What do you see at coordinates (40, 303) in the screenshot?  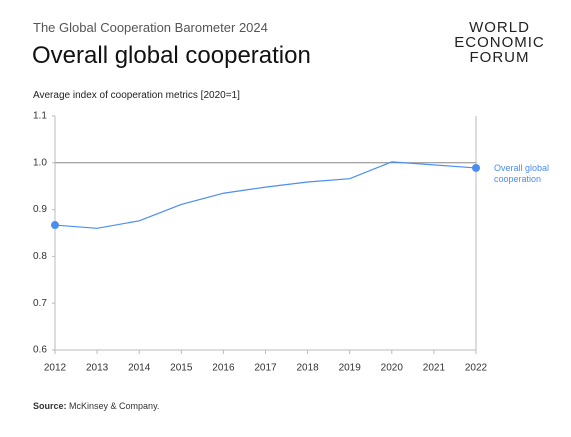 I see `y-tick-label: 0.7` at bounding box center [40, 303].